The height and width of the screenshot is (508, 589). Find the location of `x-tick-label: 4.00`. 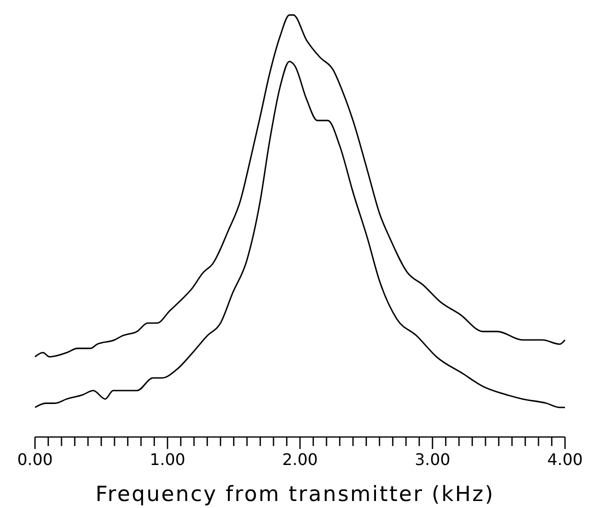

x-tick-label: 4.00 is located at coordinates (565, 459).